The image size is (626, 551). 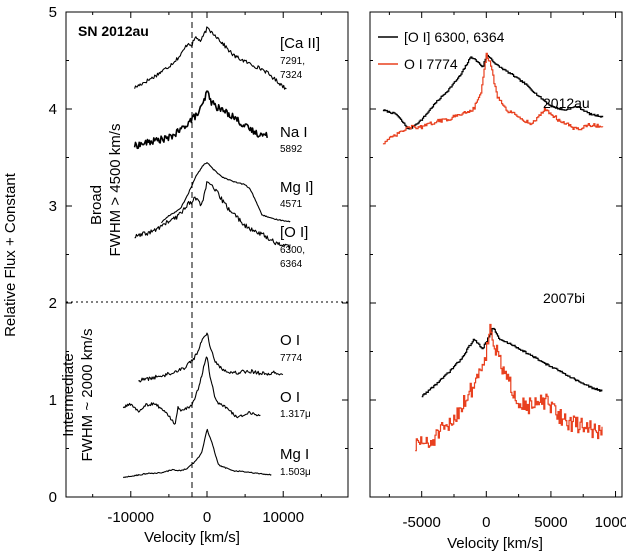 What do you see at coordinates (422, 522) in the screenshot?
I see `x2-tick-label--5000: -5000` at bounding box center [422, 522].